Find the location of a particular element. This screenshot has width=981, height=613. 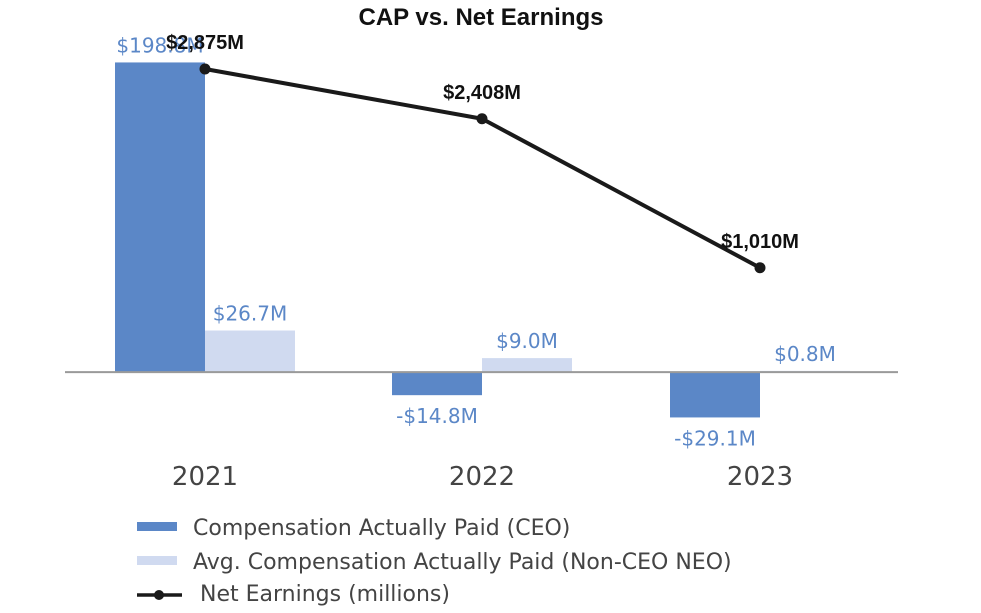

legend-label-ceo: Compensation Actually Paid (CEO) is located at coordinates (381, 528).